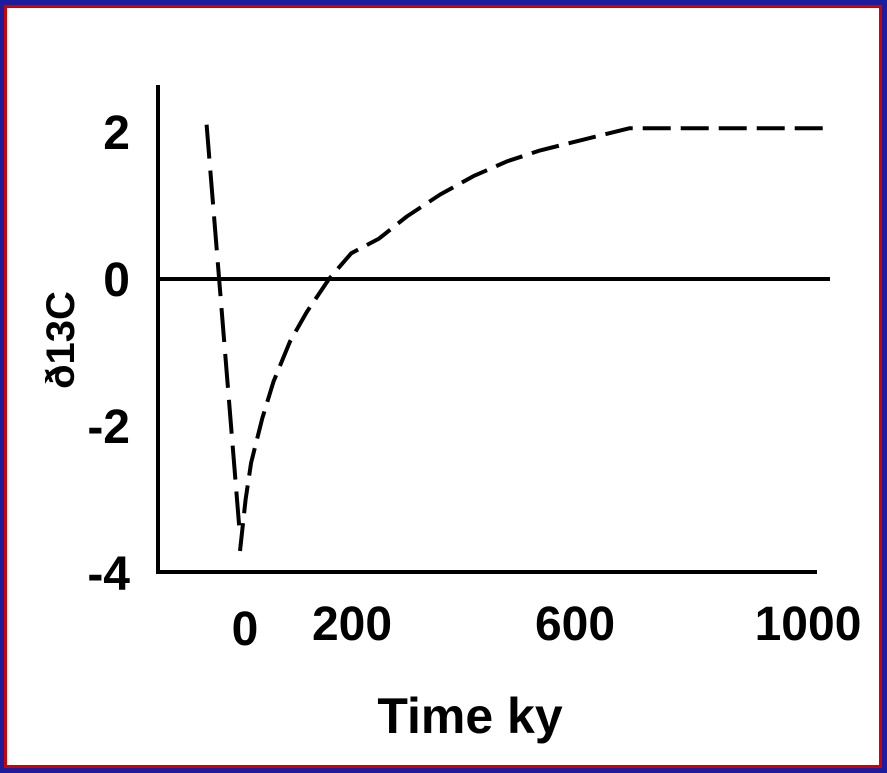  What do you see at coordinates (469, 716) in the screenshot?
I see `x-axis-label: Time ky` at bounding box center [469, 716].